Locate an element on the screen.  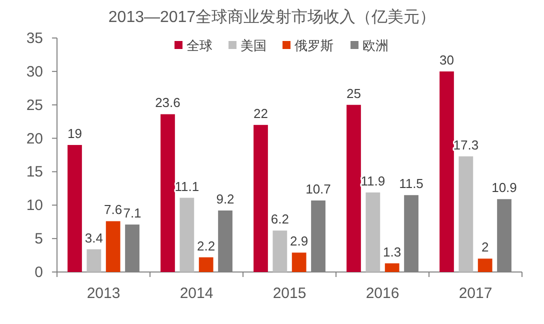
data-label: 2 is located at coordinates (485, 247).